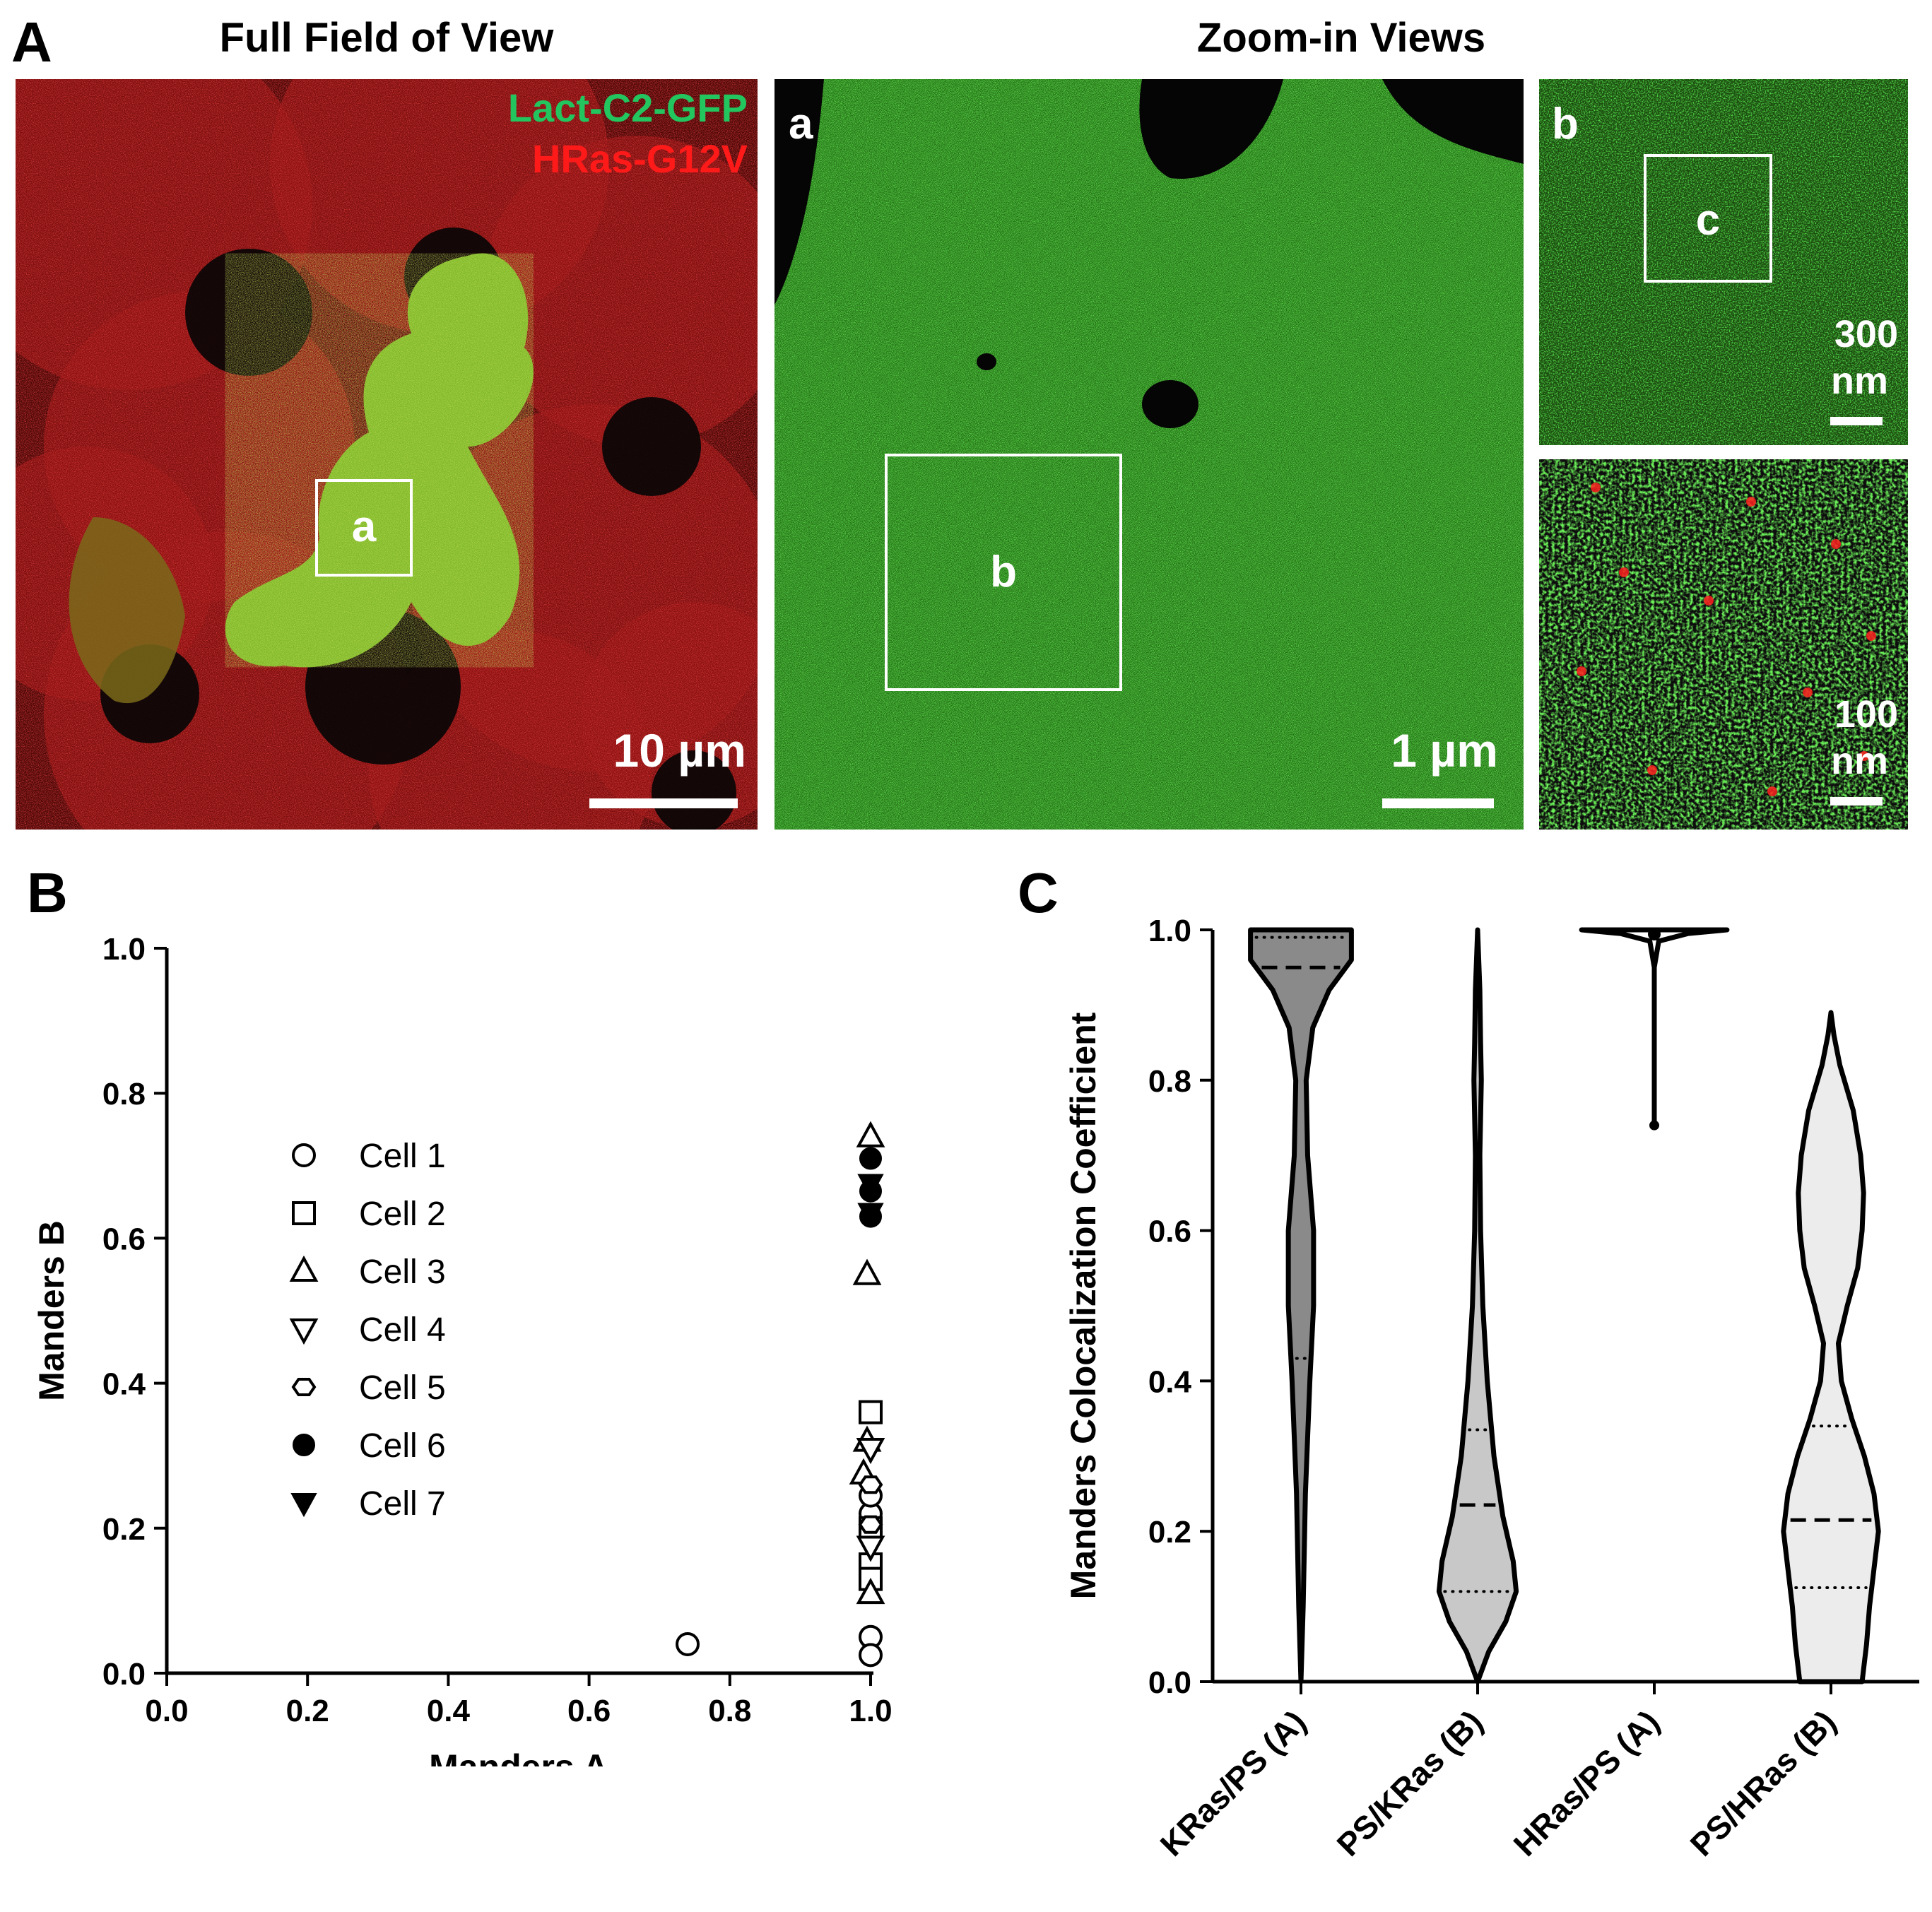  What do you see at coordinates (1083, 1305) in the screenshot?
I see `y-axis-label: Manders Colocalization Coefficient` at bounding box center [1083, 1305].